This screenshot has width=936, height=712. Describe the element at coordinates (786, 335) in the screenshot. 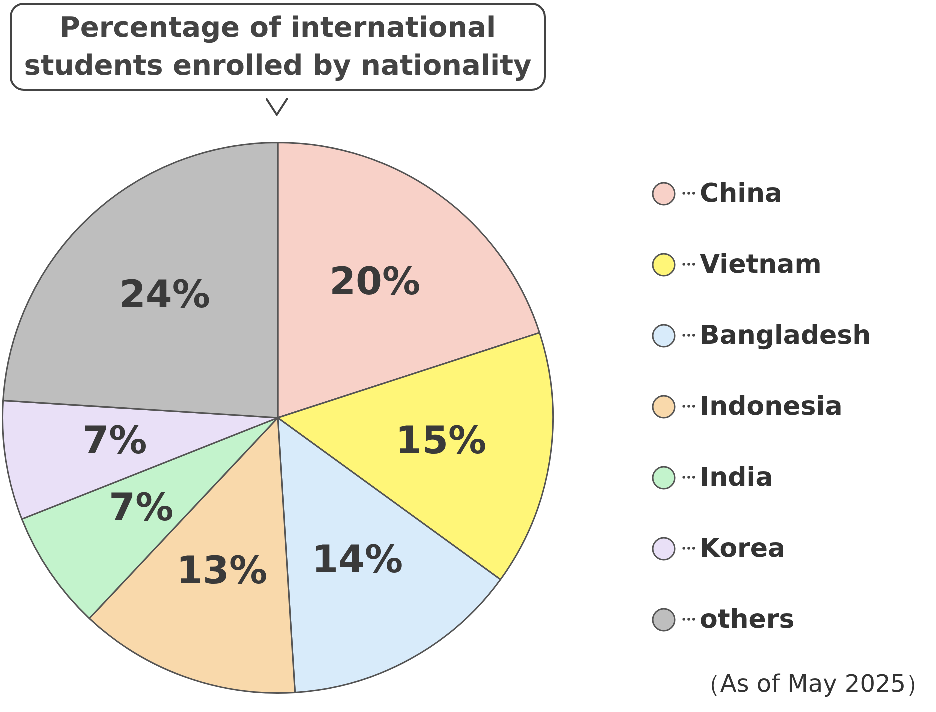

I see `legend-label: Bangladesh` at that location.